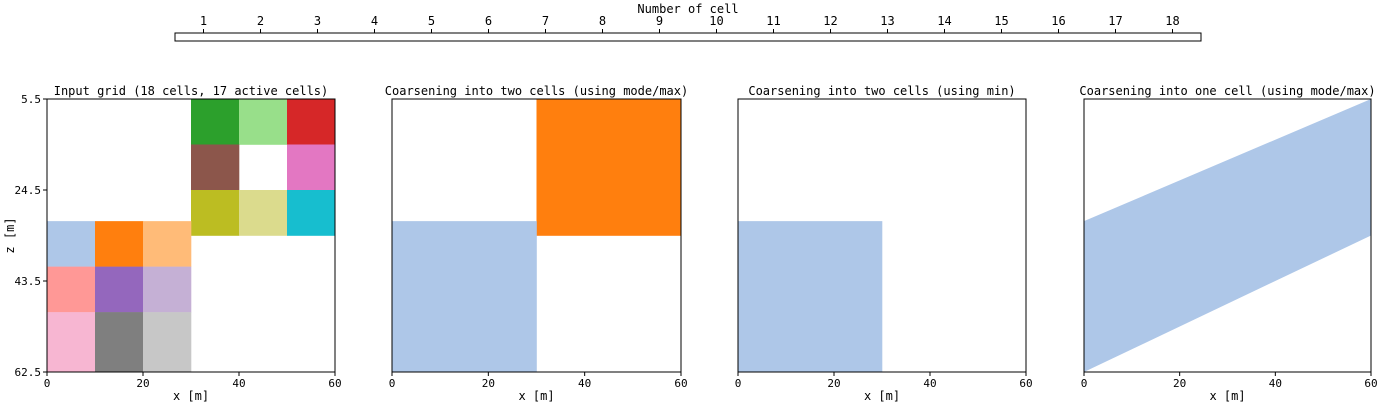 The width and height of the screenshot is (1390, 412). I want to click on colorbar-tick-label: 14, so click(944, 21).